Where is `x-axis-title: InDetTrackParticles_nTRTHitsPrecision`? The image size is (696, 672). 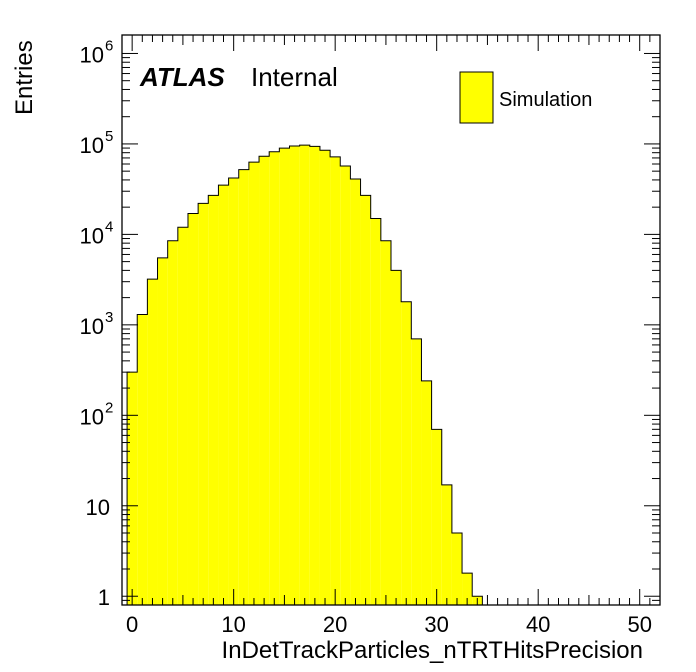 x-axis-title: InDetTrackParticles_nTRTHitsPrecision is located at coordinates (432, 650).